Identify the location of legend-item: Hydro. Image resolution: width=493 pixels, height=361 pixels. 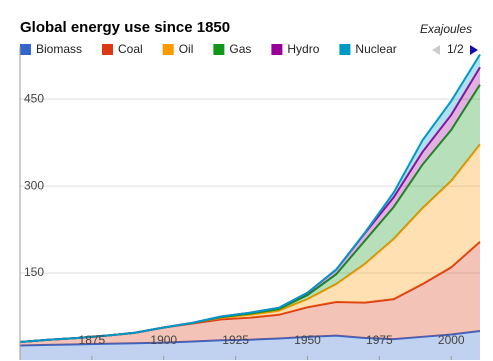
(295, 49).